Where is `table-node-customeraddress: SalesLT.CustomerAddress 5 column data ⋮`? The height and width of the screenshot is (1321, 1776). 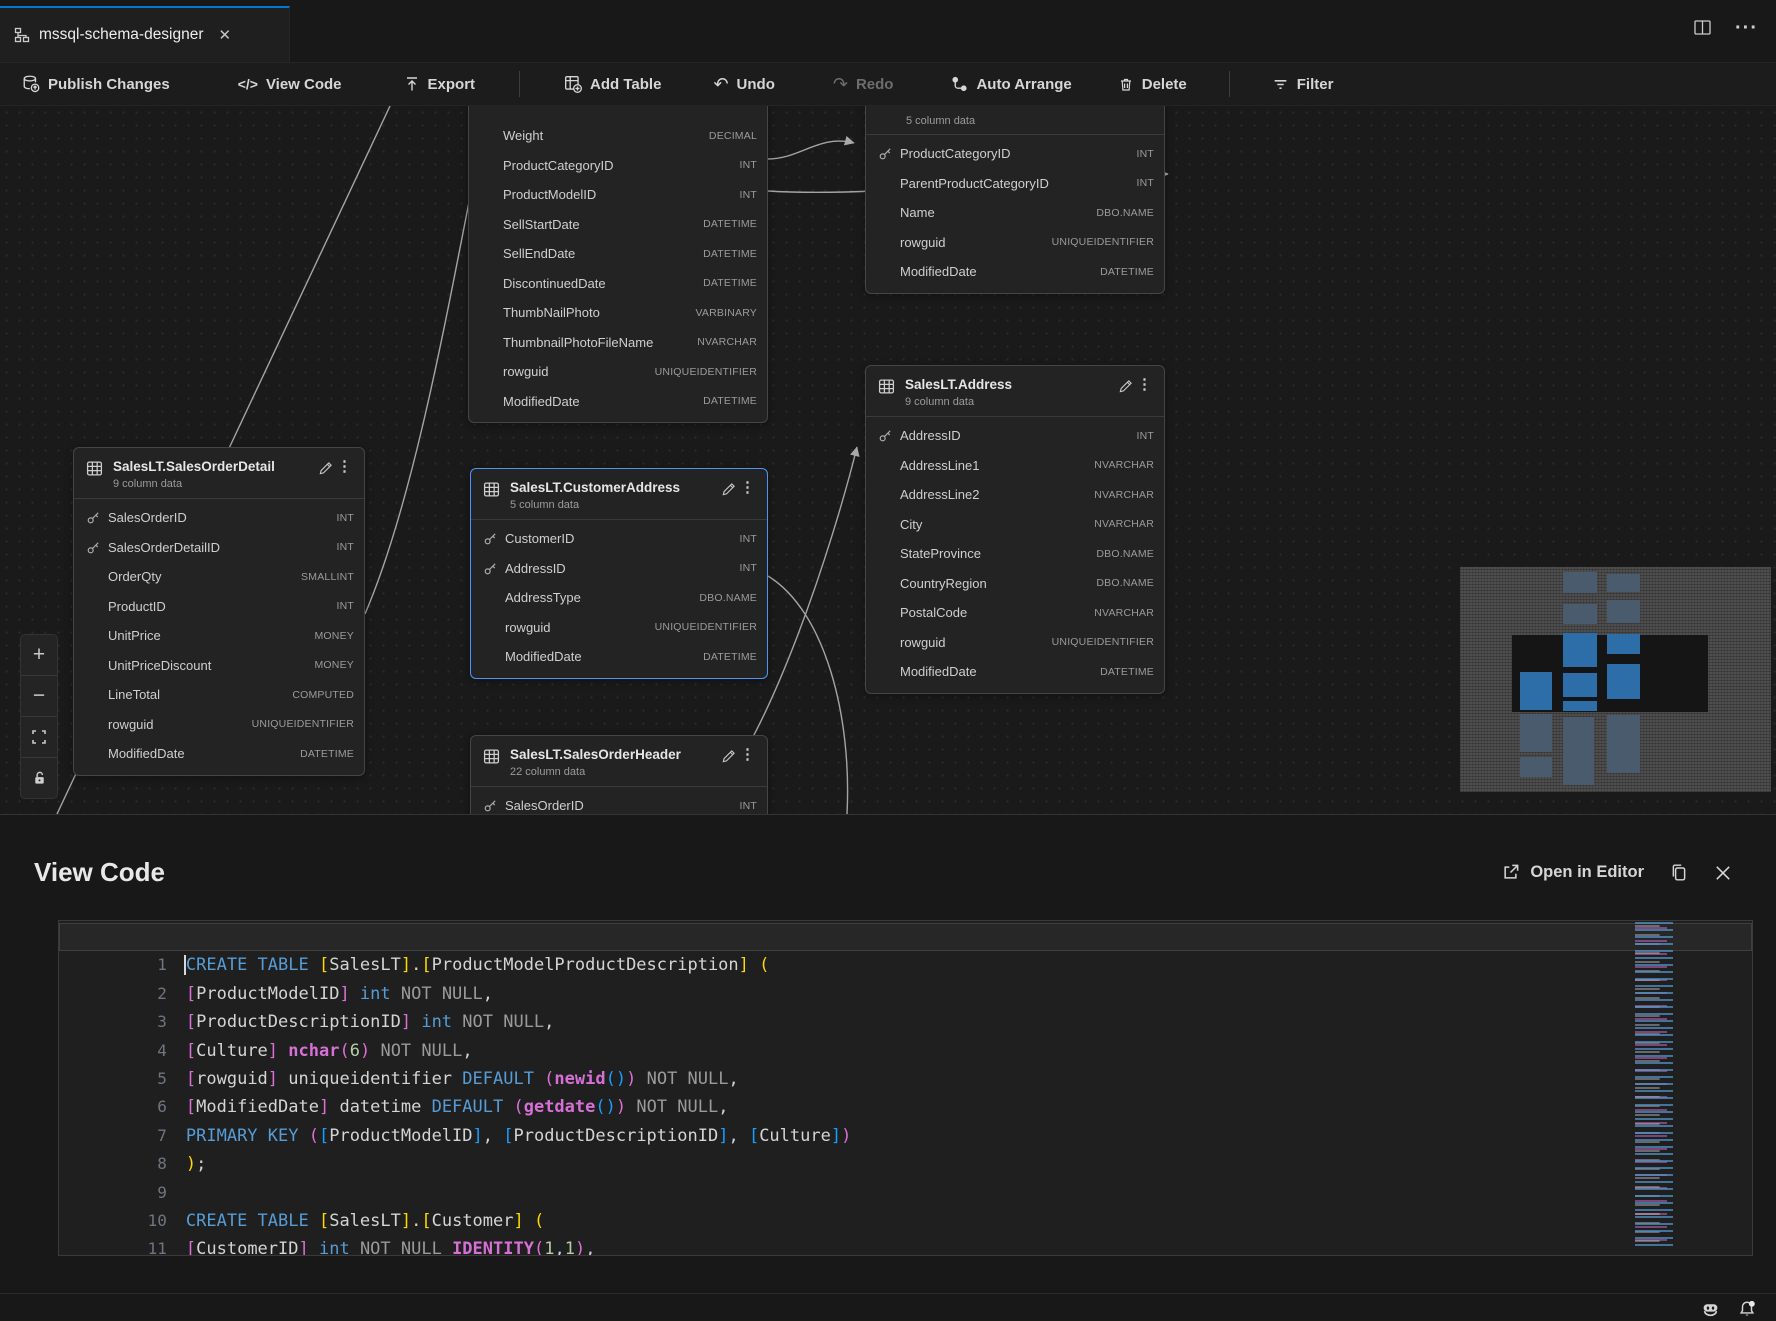
table-node-customeraddress: SalesLT.CustomerAddress 5 column data ⋮ is located at coordinates (619, 573).